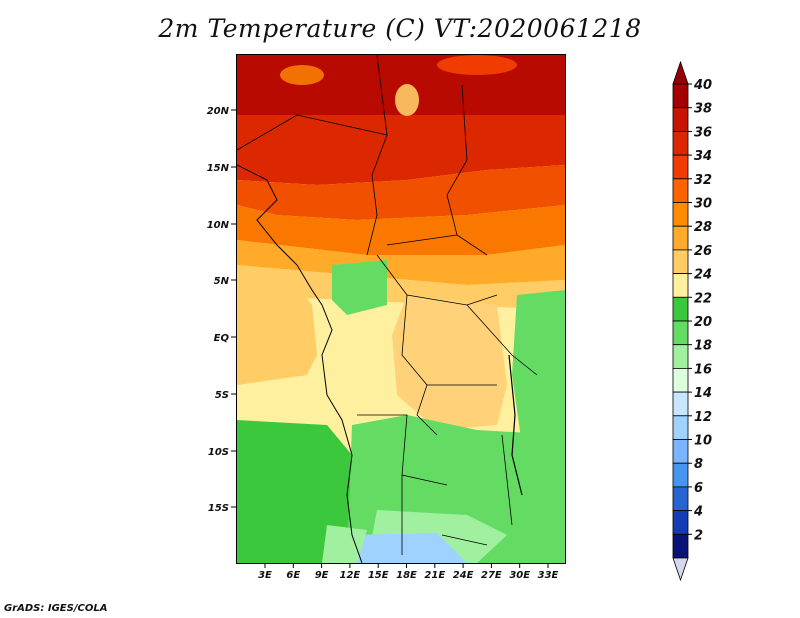  What do you see at coordinates (350, 575) in the screenshot?
I see `lon-tick-label: 12E` at bounding box center [350, 575].